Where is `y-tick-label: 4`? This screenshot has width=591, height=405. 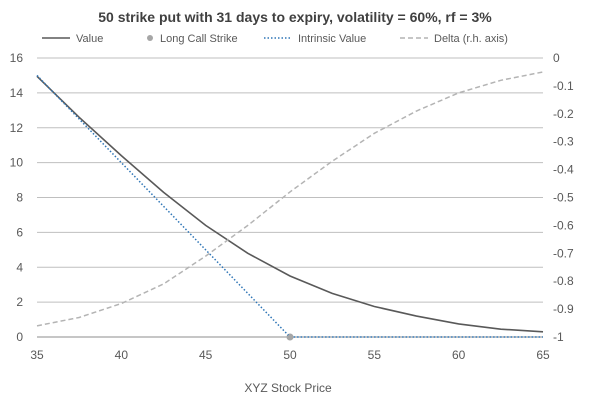
y-tick-label: 4 is located at coordinates (19, 267).